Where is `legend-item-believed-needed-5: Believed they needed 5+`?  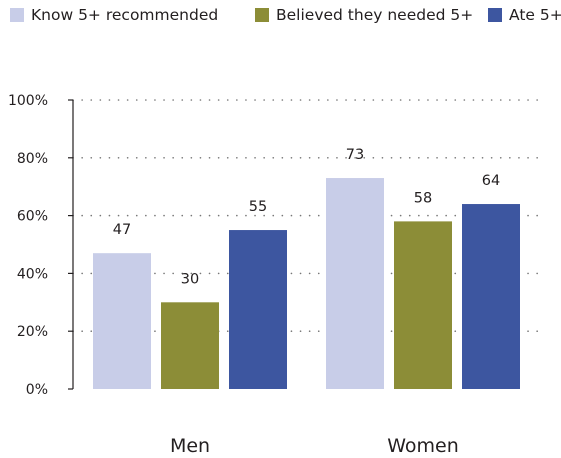
legend-item-believed-needed-5: Believed they needed 5+ is located at coordinates (364, 15).